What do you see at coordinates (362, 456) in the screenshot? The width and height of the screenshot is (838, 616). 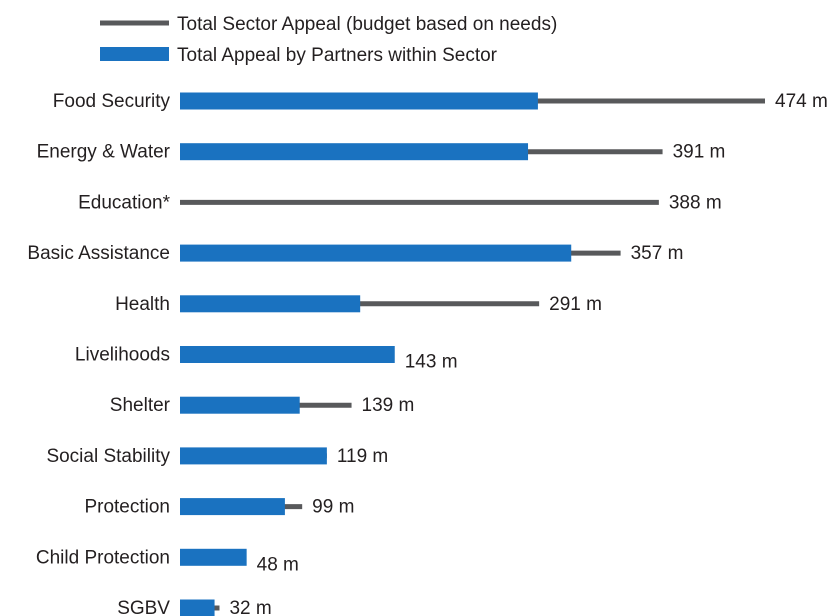 I see `value-label-social-stability: 119 m` at bounding box center [362, 456].